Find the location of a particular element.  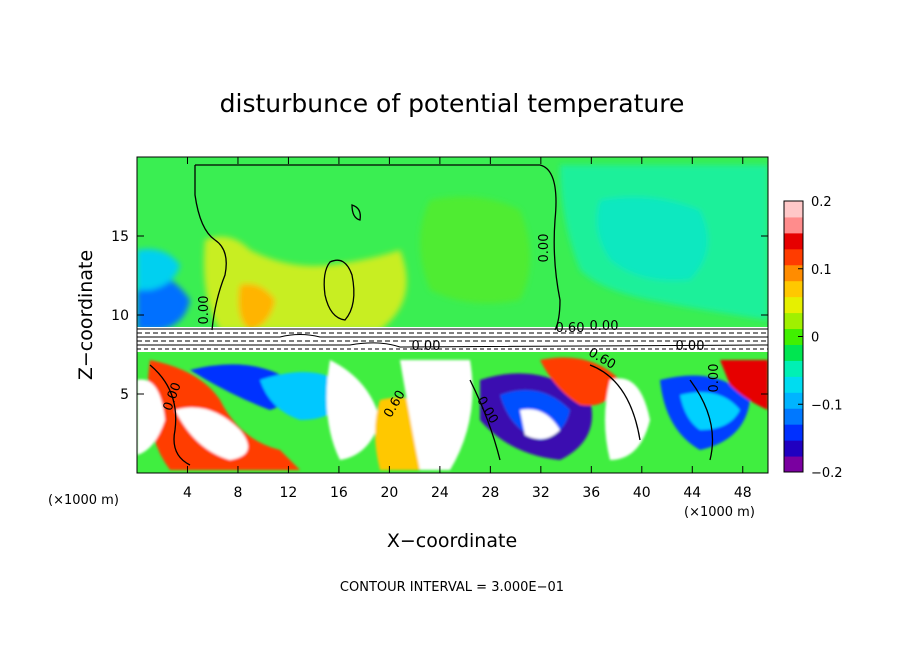

upper-cyan-patch is located at coordinates (158, 269).